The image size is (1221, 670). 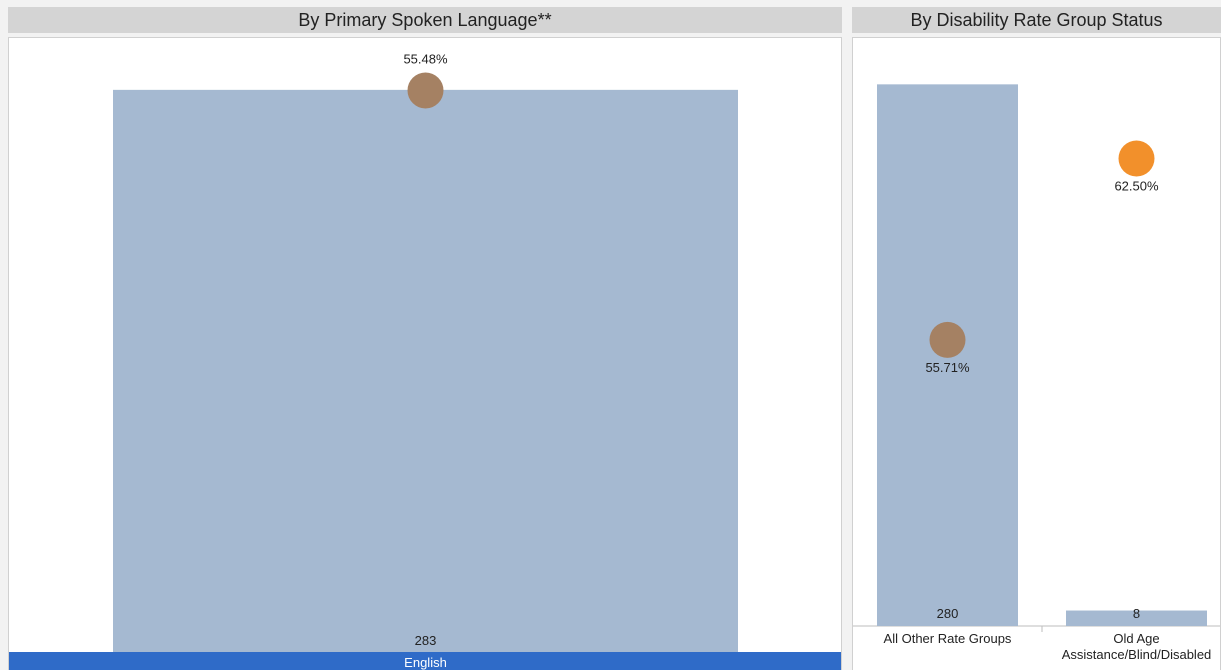 What do you see at coordinates (1036, 20) in the screenshot?
I see `disability-chart-title: By Disability Rate Group Status` at bounding box center [1036, 20].